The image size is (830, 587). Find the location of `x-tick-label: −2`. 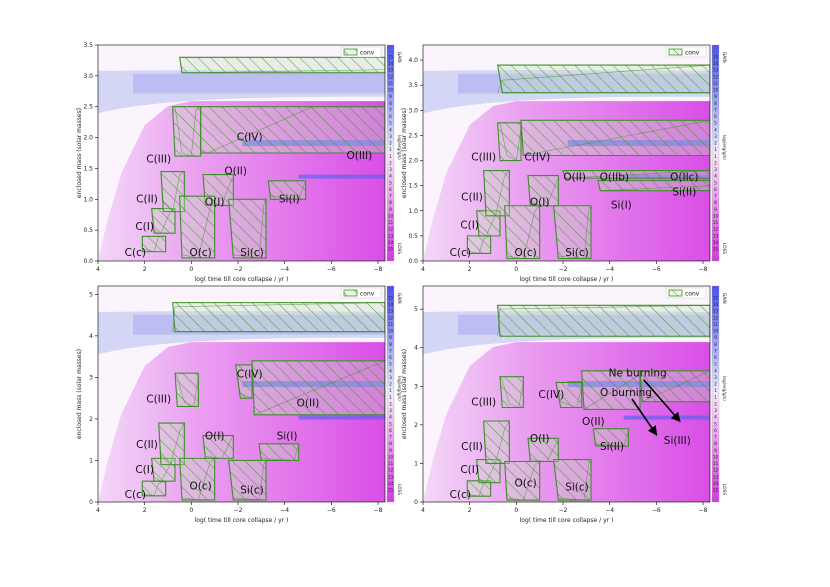

x-tick-label: −2 is located at coordinates (563, 269).